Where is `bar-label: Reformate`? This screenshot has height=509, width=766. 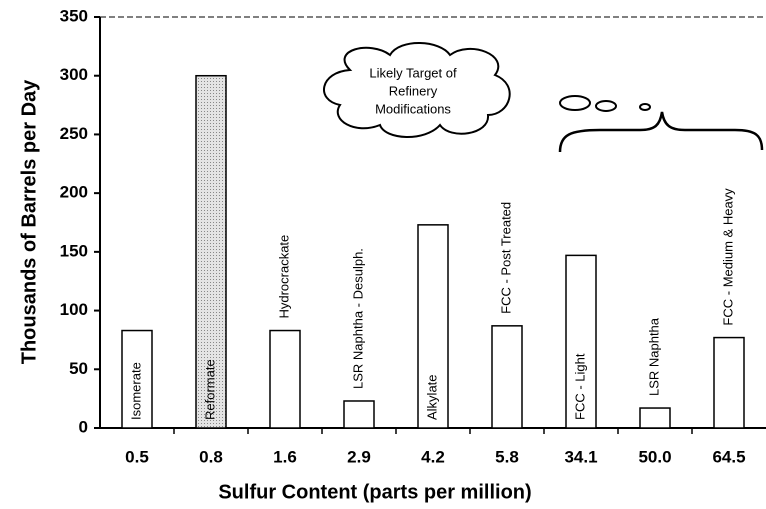 bar-label: Reformate is located at coordinates (209, 389).